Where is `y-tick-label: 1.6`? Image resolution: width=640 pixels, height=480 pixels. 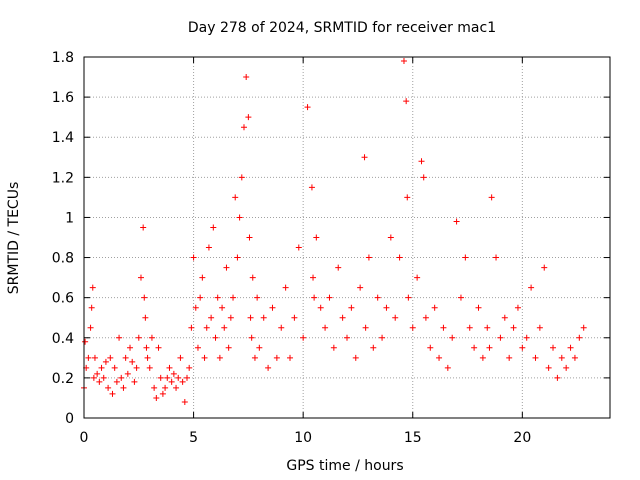
y-tick-label: 1.6 is located at coordinates (63, 98).